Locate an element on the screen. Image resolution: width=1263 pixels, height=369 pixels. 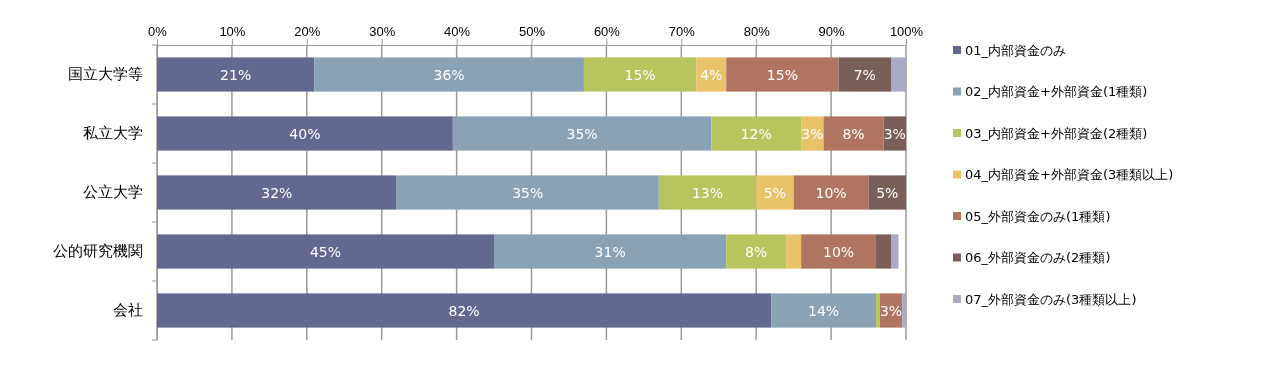
data-label: 82% is located at coordinates (464, 310).